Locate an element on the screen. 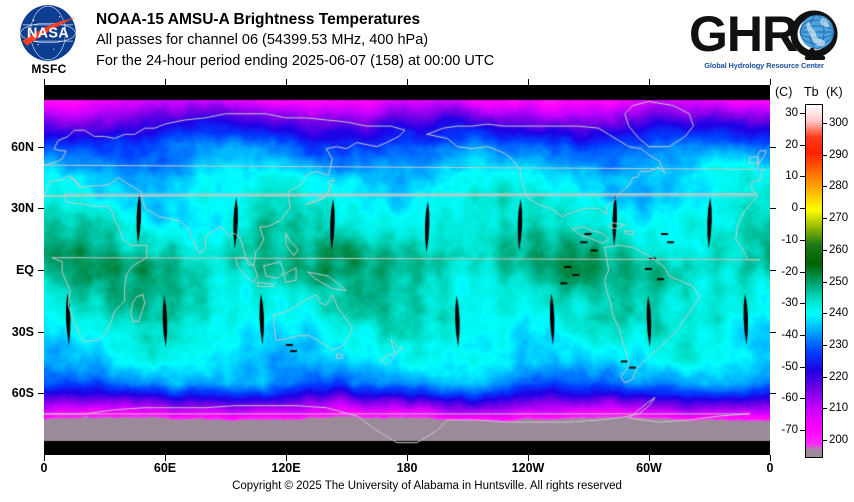  x-axis-label: 120E is located at coordinates (286, 468).